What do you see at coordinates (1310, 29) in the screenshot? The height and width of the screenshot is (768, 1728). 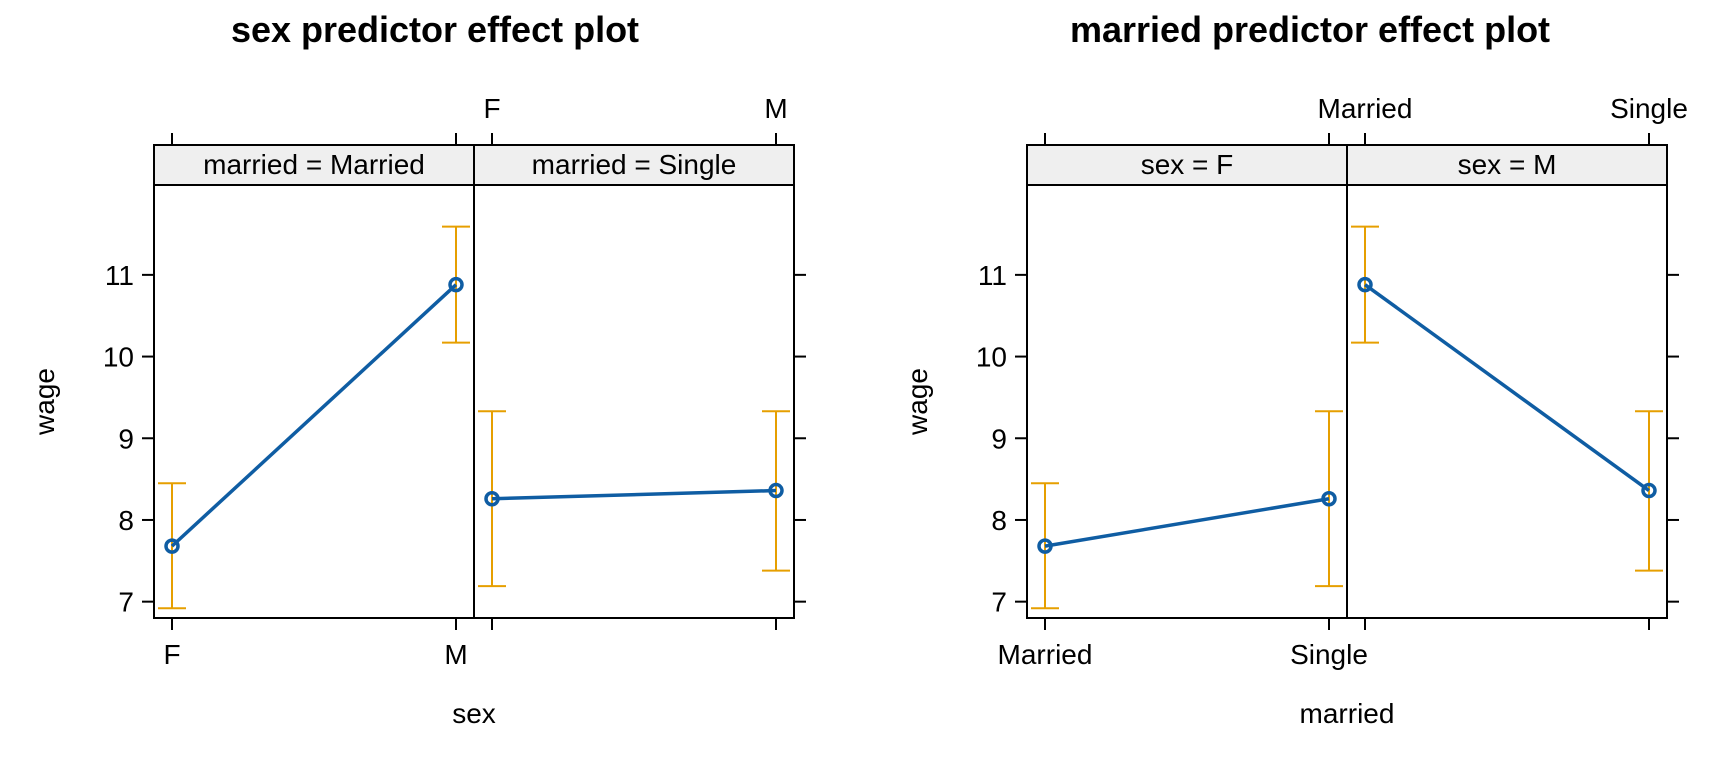 I see `chart-title: married predictor effect plot` at bounding box center [1310, 29].